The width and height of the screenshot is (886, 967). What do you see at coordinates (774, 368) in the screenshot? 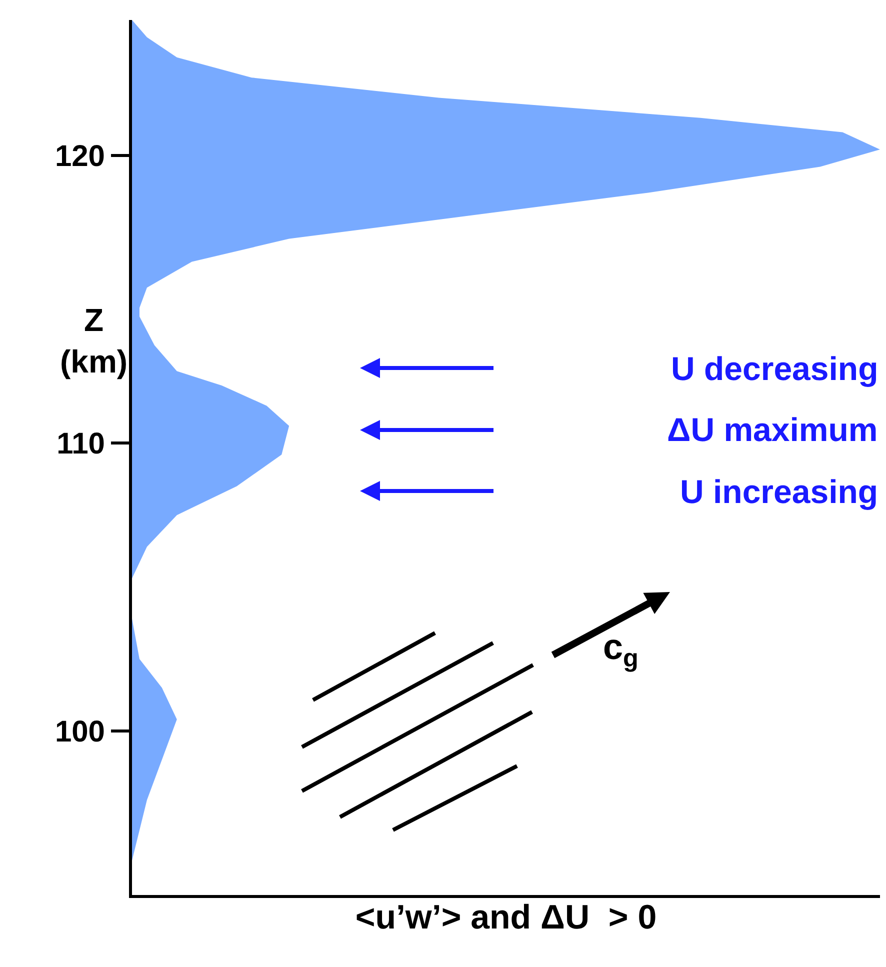
I see `annotation: U decreasing` at bounding box center [774, 368].